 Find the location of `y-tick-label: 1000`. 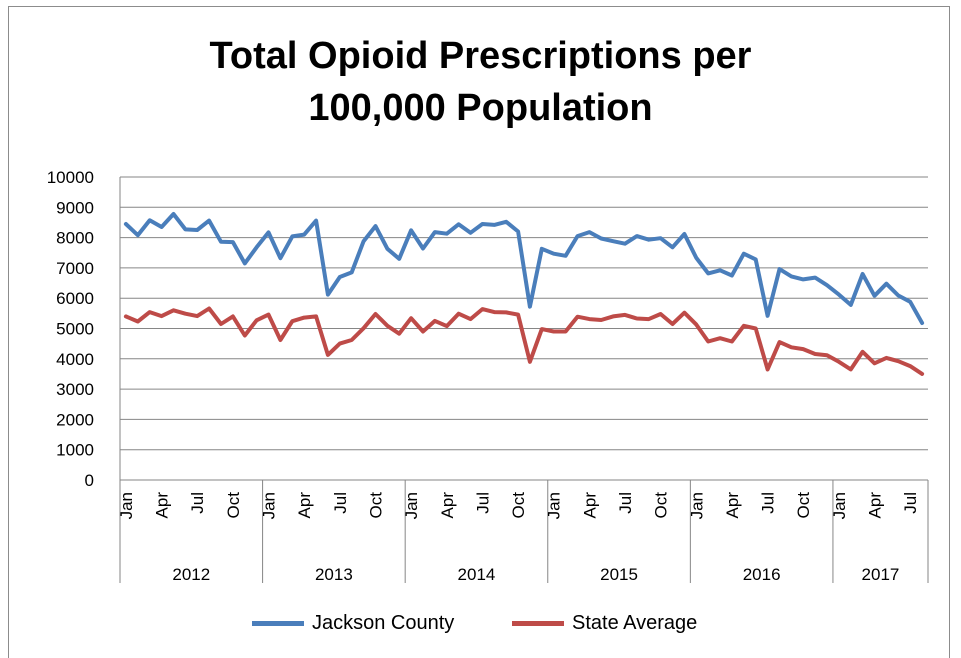

y-tick-label: 1000 is located at coordinates (75, 450).